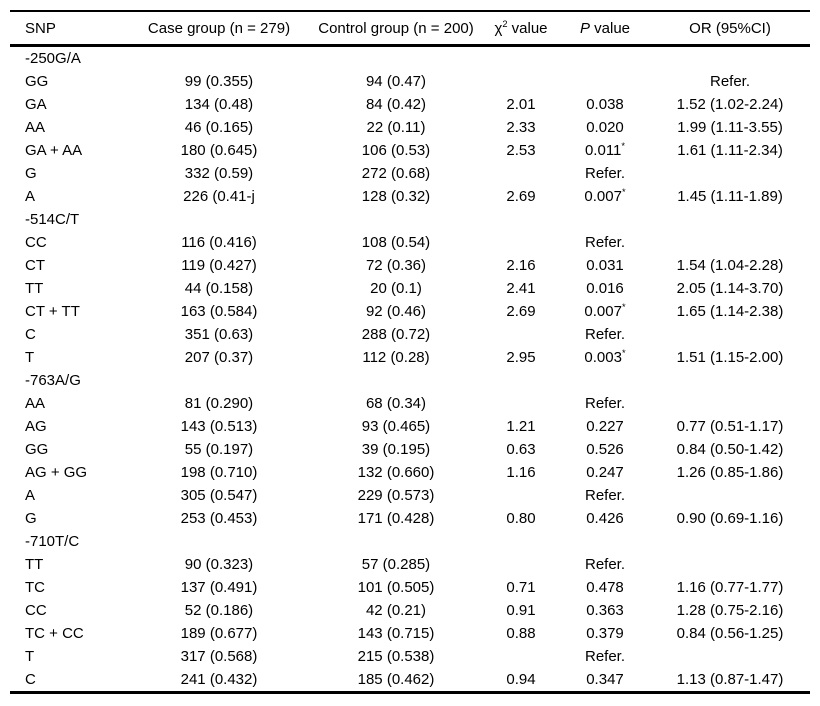  What do you see at coordinates (52, 541) in the screenshot?
I see `snp-section-label: -710T/C` at bounding box center [52, 541].